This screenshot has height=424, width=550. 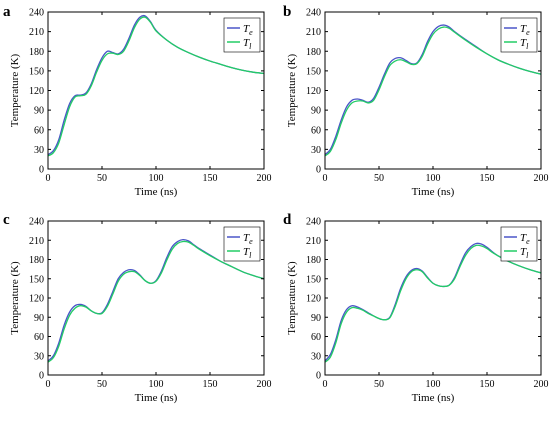 What do you see at coordinates (7, 12) in the screenshot?
I see `panel-label: a` at bounding box center [7, 12].